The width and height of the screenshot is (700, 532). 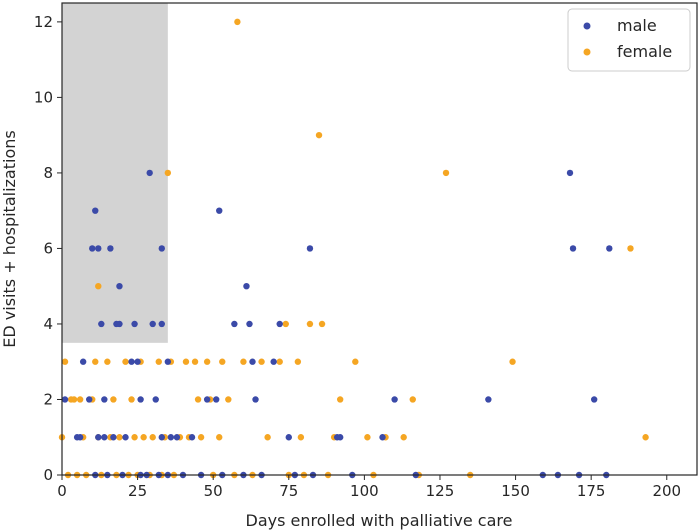 What do you see at coordinates (9, 238) in the screenshot?
I see `y-axis-label: ED visits + hospitalizations` at bounding box center [9, 238].